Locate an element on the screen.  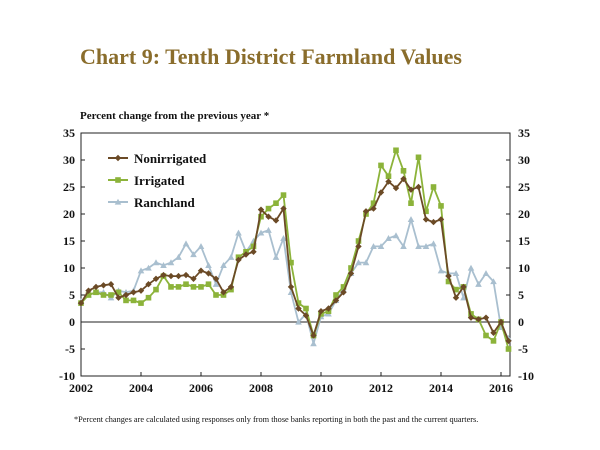
legend-marker-irrigated is located at coordinates (118, 180).